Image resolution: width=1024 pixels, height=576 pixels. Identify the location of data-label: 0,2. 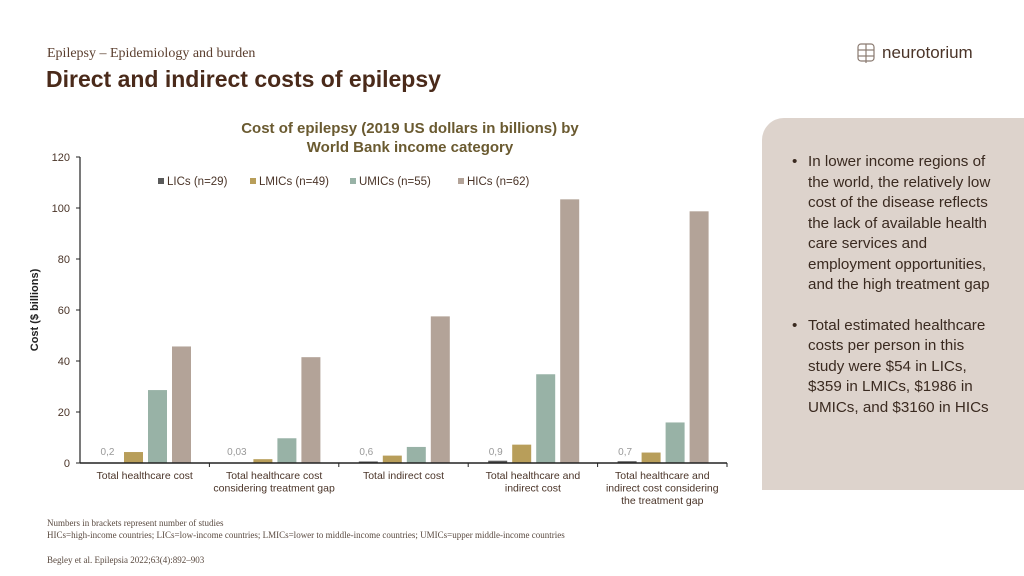
(108, 452).